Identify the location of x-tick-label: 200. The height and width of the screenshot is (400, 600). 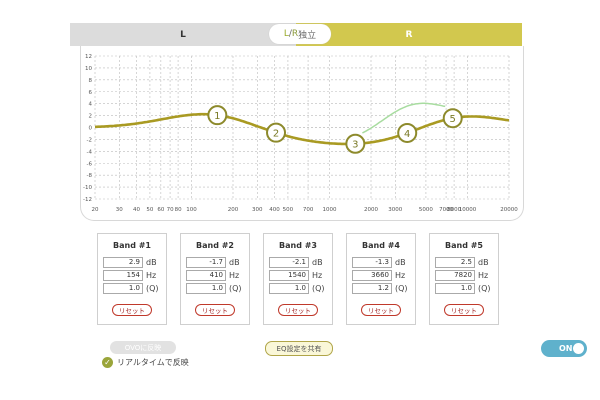
(233, 210).